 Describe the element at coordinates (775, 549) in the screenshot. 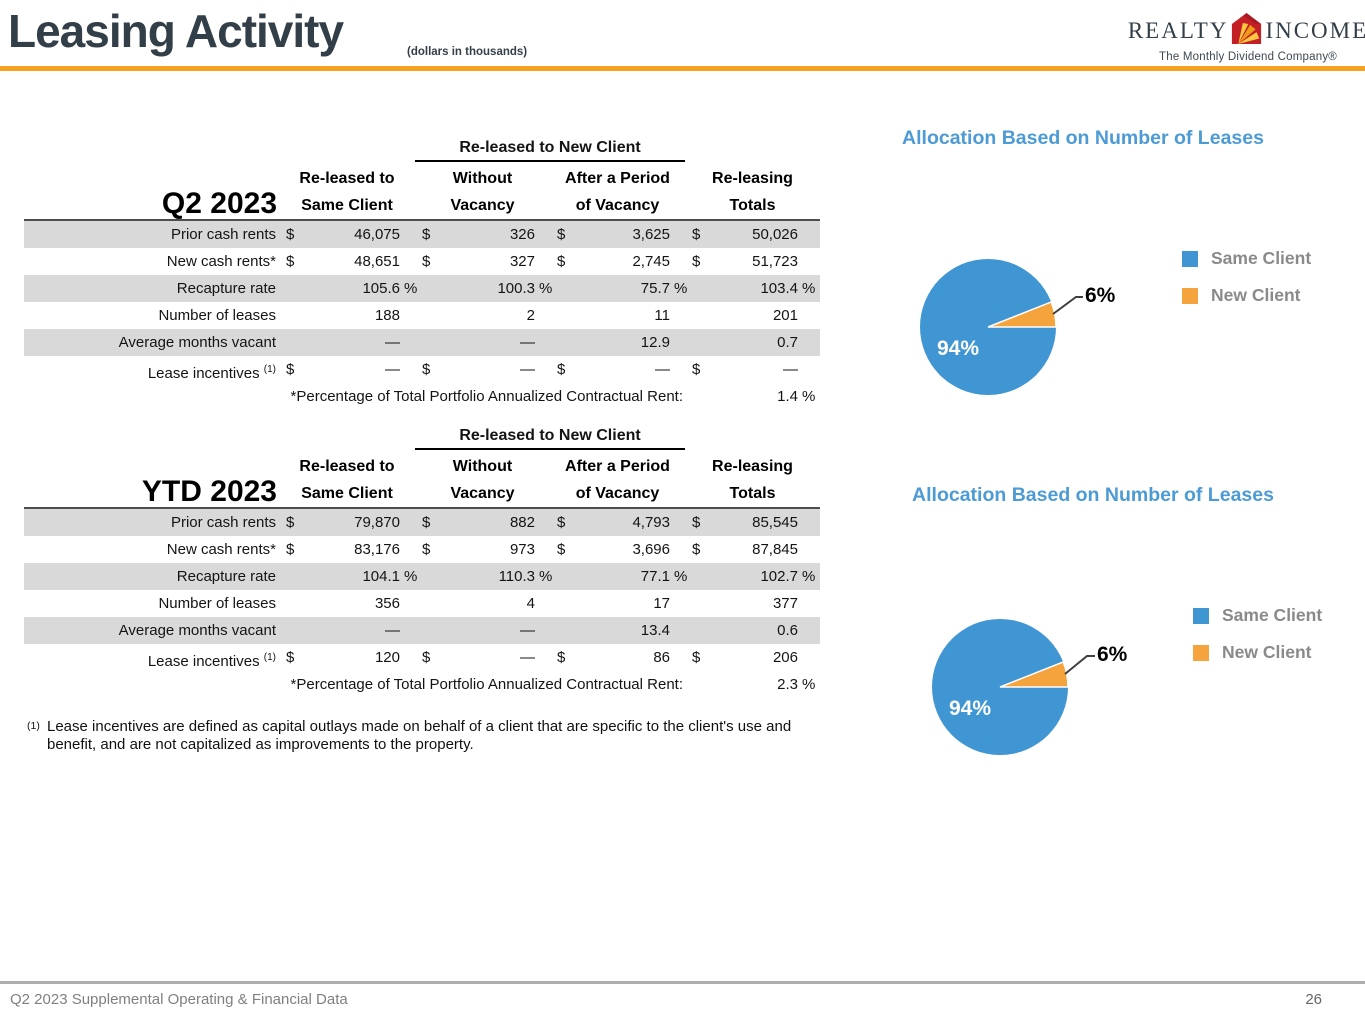

I see `cell-value: 87,845` at that location.